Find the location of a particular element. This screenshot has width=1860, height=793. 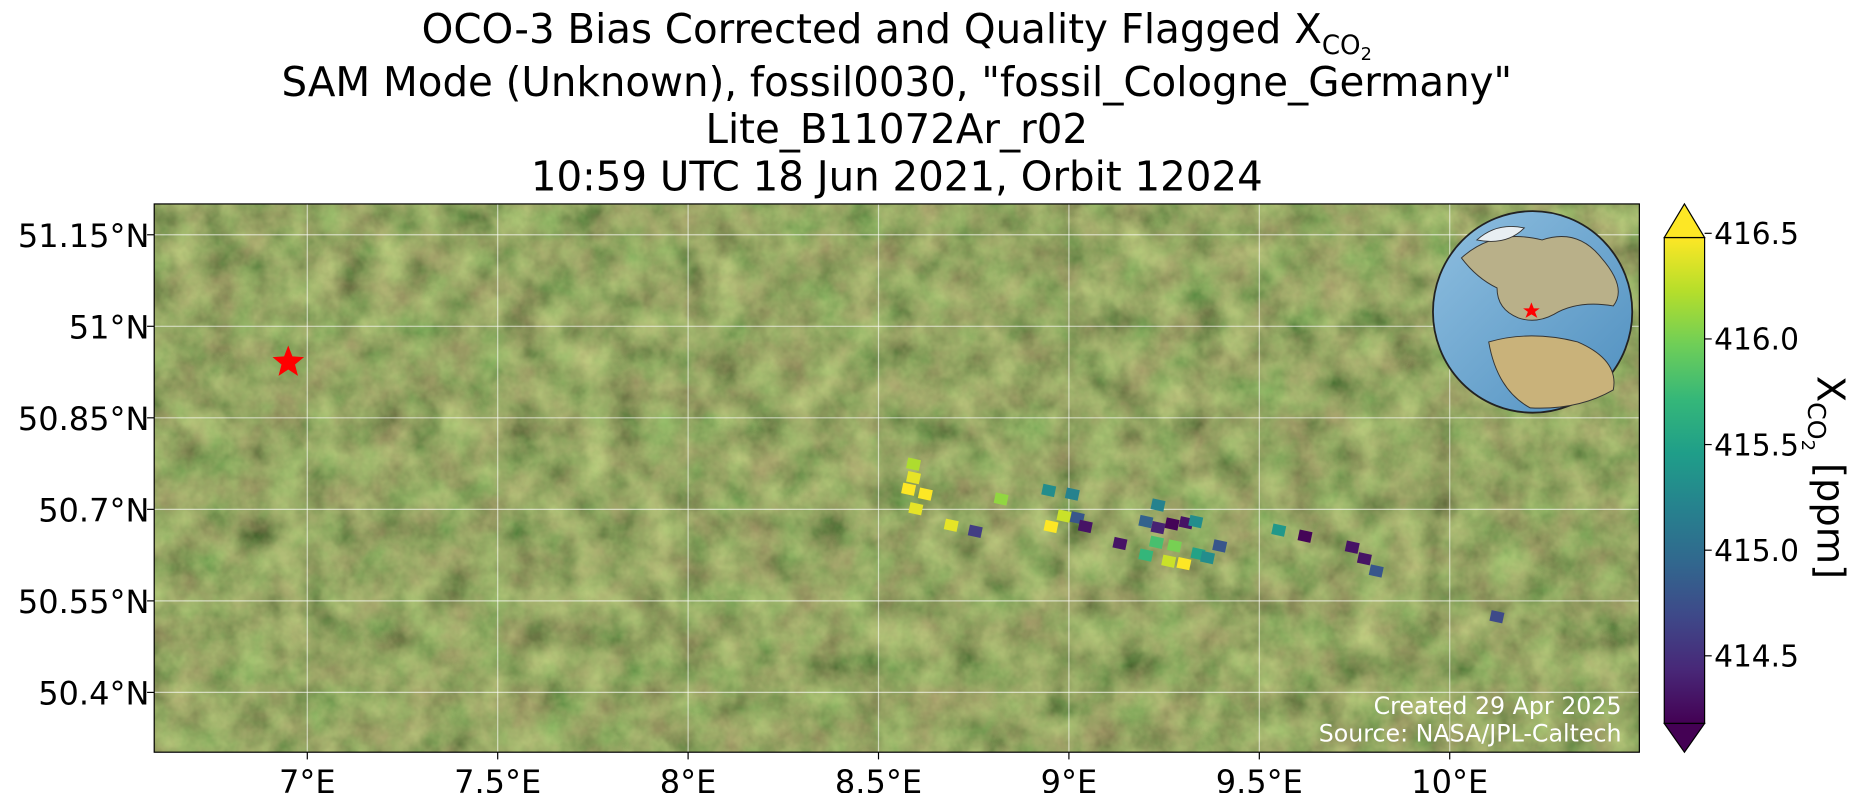

colorbar-label: XCO2 [ppm] is located at coordinates (1824, 477).